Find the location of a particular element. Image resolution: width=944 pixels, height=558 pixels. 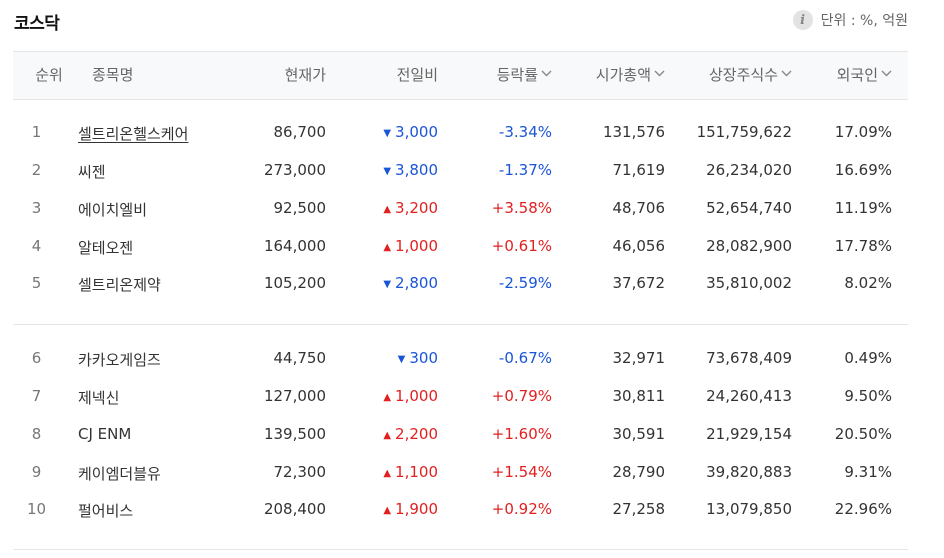

table-row-rank: 2 is located at coordinates (36, 170).